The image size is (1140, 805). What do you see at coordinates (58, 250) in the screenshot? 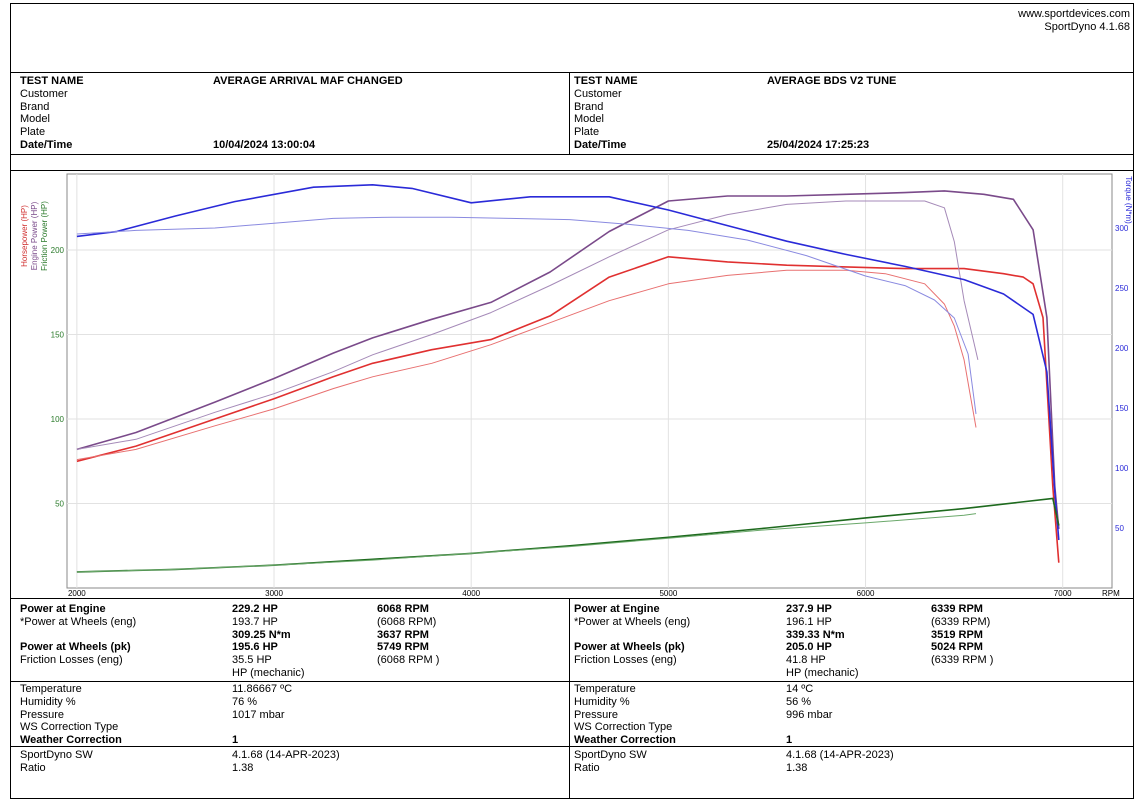
I see `y-left-tick-label: 200` at bounding box center [58, 250].